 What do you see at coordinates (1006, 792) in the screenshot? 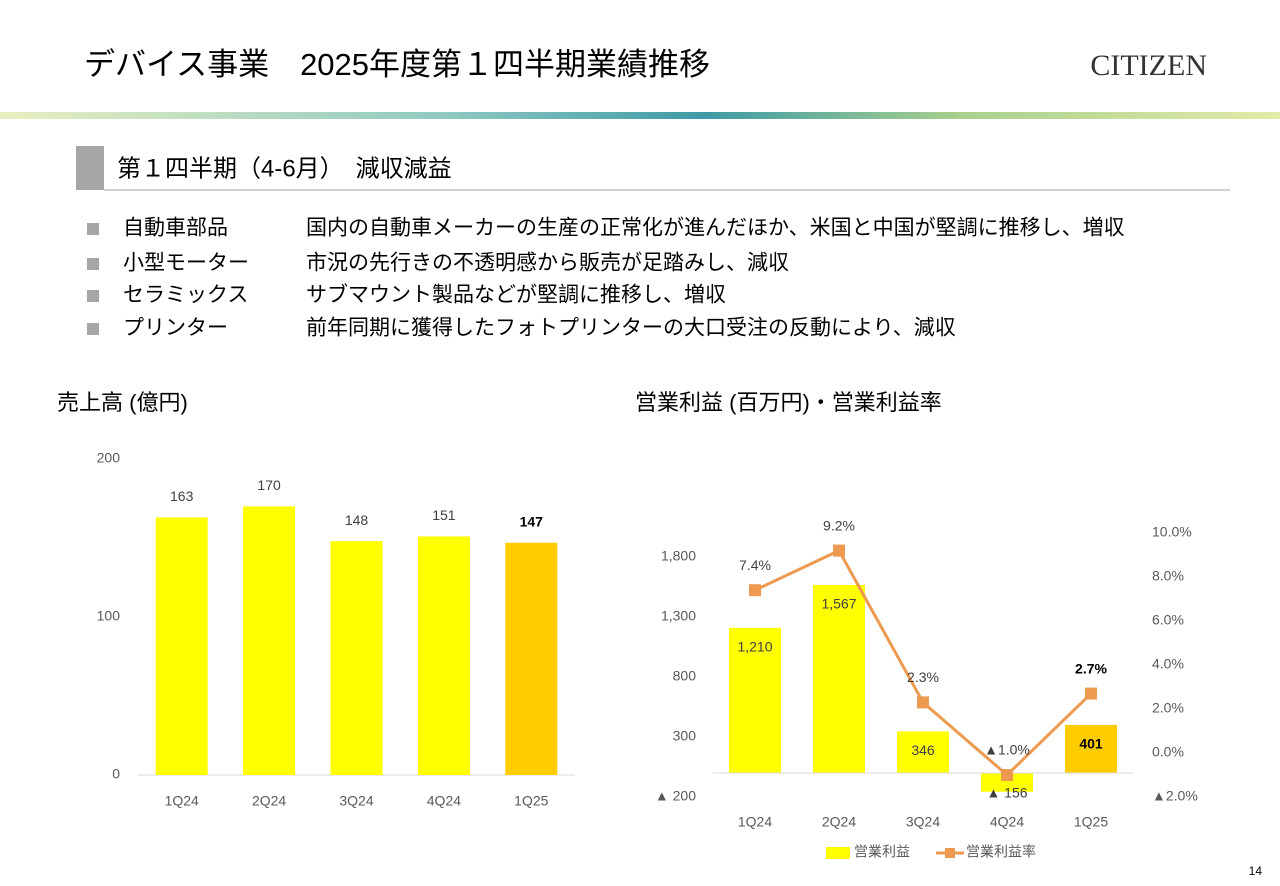
I see `value-label: ▲ 156` at bounding box center [1006, 792].